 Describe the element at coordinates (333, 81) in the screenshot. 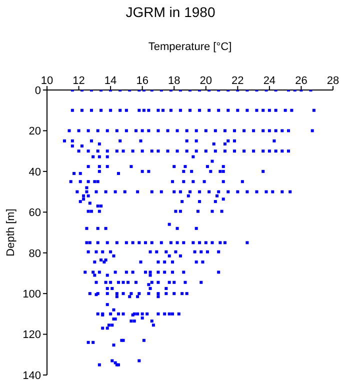

I see `x-tick-label: 28` at that location.